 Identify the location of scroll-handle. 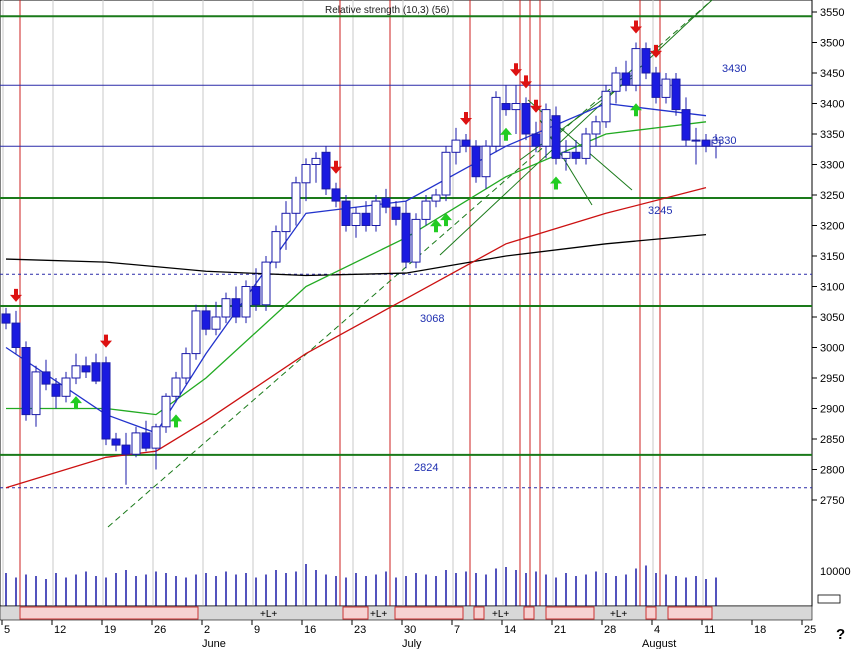
(829, 599).